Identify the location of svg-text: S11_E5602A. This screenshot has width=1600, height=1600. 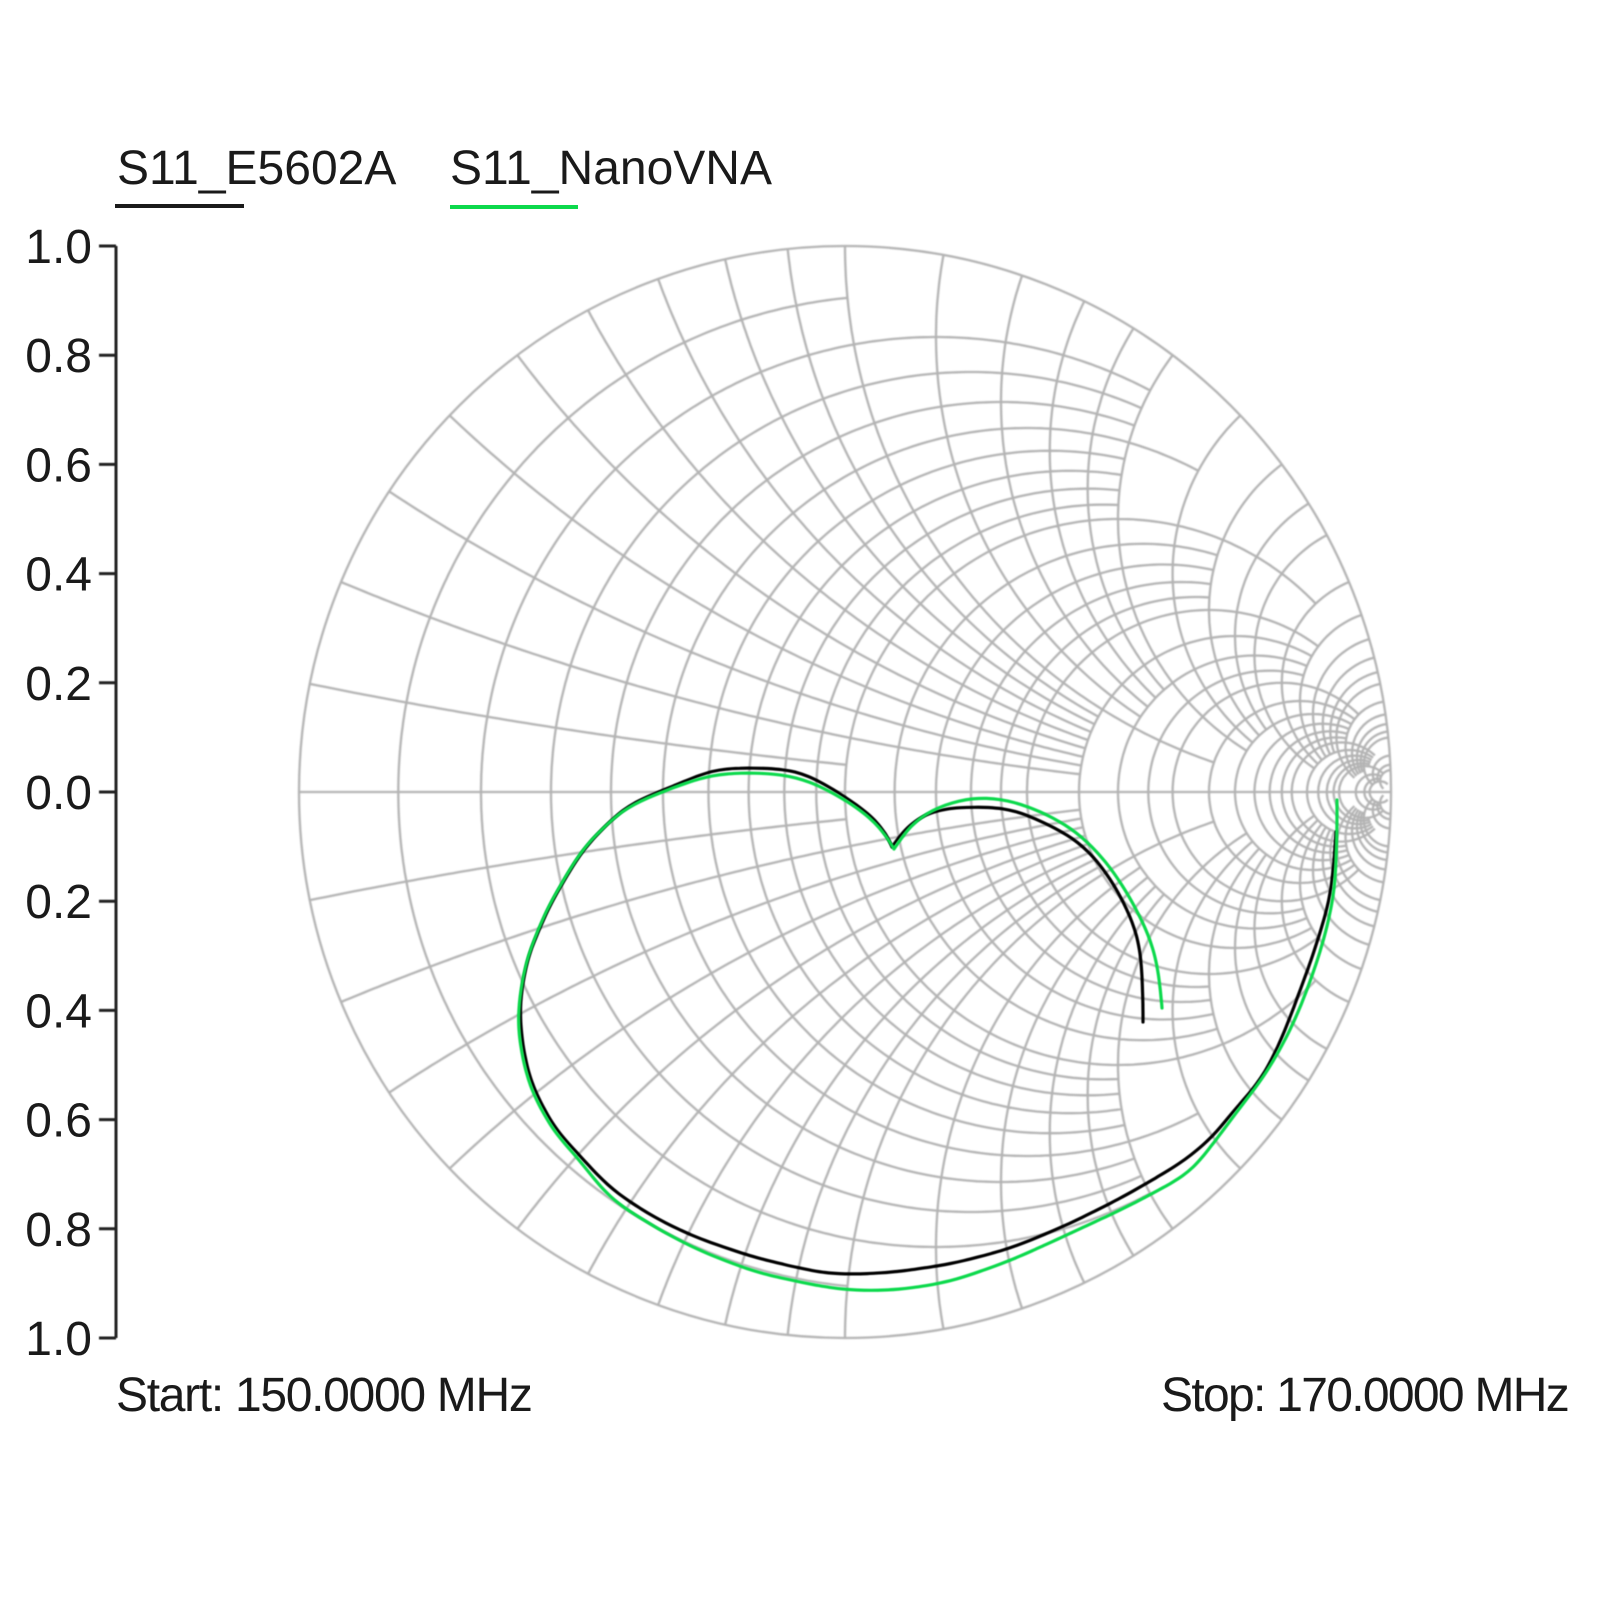
(256, 168).